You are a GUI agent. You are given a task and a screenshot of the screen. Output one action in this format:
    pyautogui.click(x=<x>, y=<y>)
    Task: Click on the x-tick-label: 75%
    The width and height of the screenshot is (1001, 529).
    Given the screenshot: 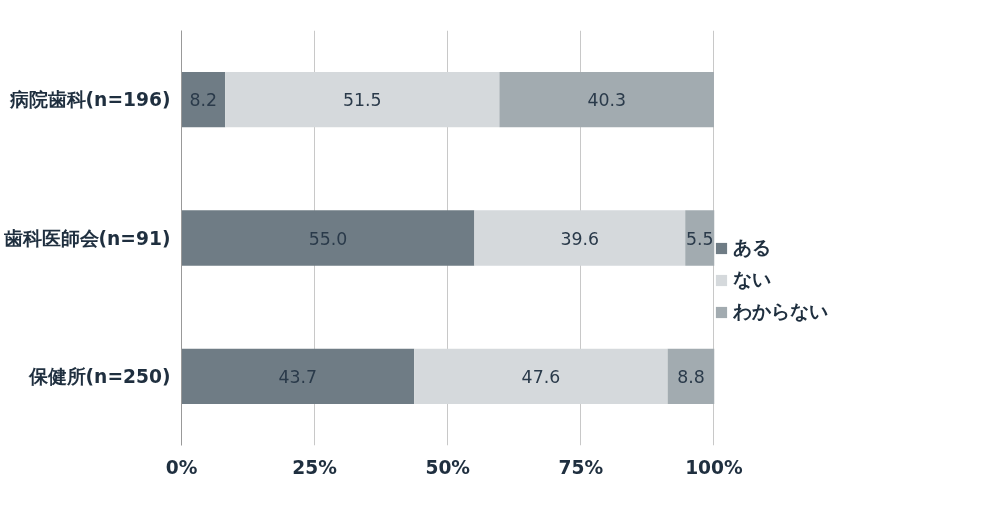 What is the action you would take?
    pyautogui.click(x=581, y=467)
    